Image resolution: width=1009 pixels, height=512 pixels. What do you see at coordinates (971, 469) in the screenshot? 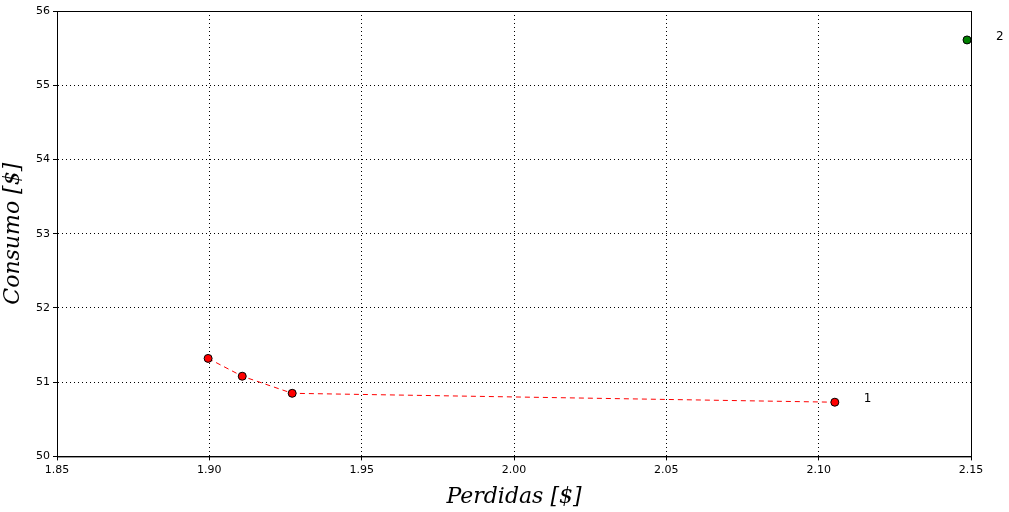
I see `x-tick-label: 2.15` at bounding box center [971, 469].